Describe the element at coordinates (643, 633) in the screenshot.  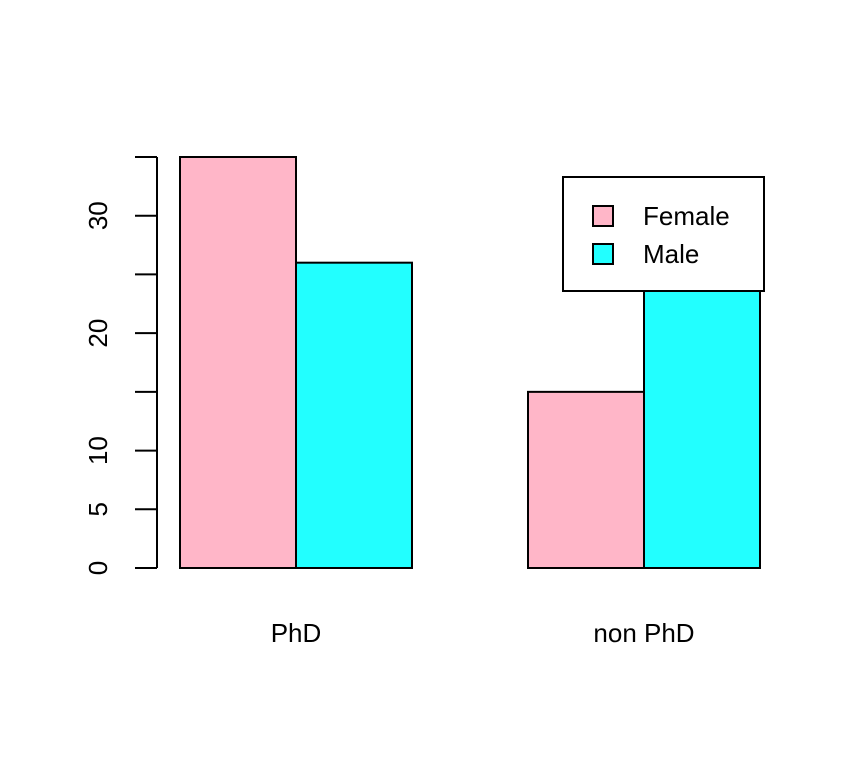
I see `category-label: non PhD` at that location.